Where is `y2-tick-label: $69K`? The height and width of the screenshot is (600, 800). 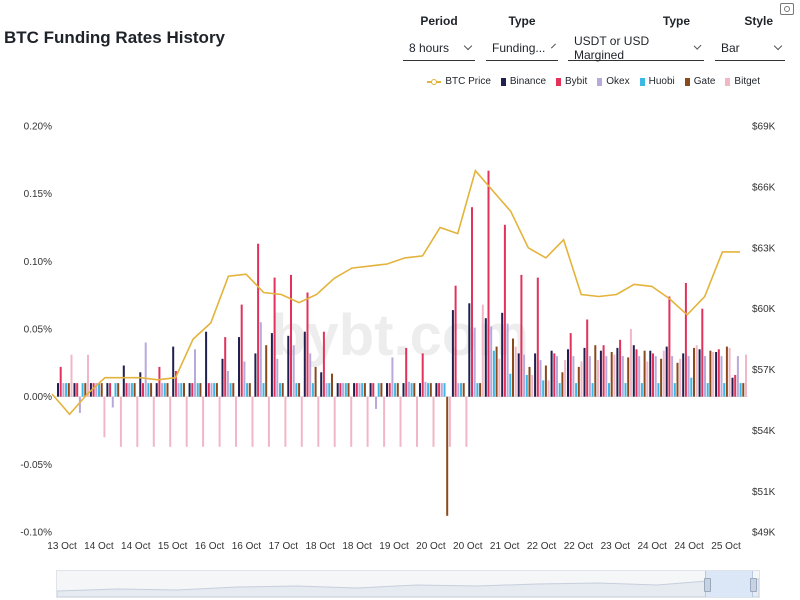 y2-tick-label: $69K is located at coordinates (764, 127).